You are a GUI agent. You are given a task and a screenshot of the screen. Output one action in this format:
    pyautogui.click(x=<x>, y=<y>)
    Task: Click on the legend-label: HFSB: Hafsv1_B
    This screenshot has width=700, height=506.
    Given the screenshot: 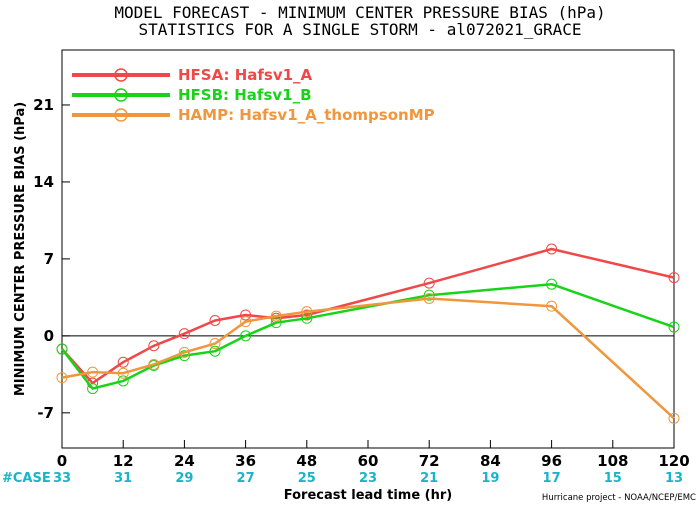 What is the action you would take?
    pyautogui.click(x=245, y=95)
    